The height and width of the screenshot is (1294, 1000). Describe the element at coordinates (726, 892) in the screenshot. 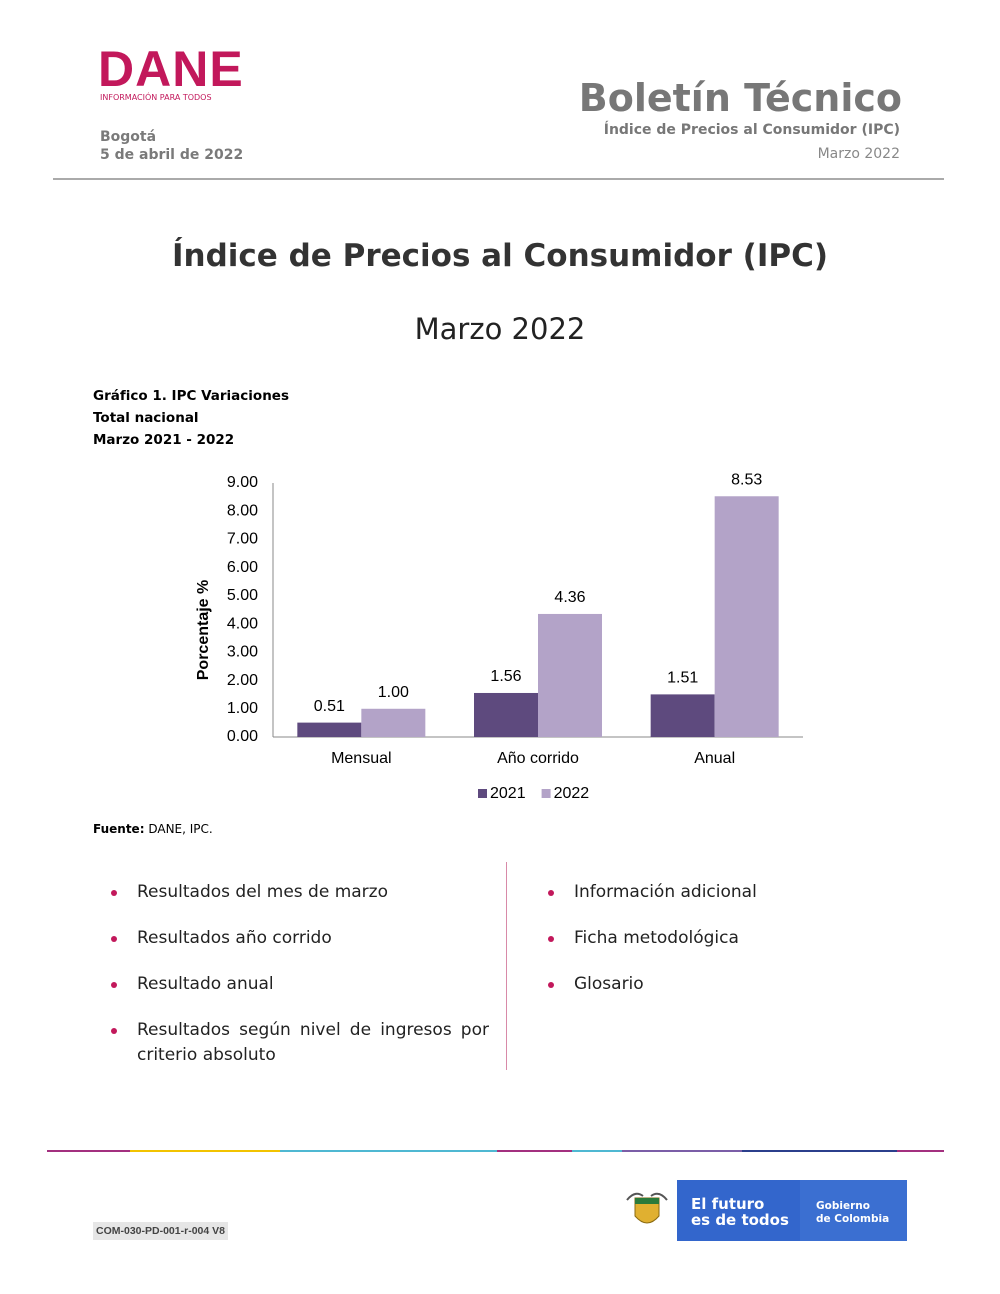

I see `content-item: Información adicional` at that location.